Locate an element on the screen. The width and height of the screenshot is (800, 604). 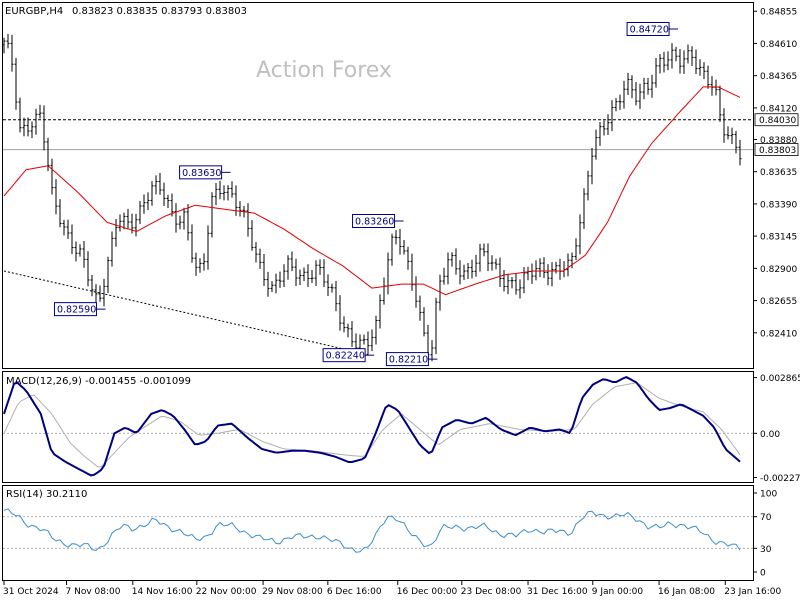
rsi-axis: 100 70 30 0 is located at coordinates (765, 534).